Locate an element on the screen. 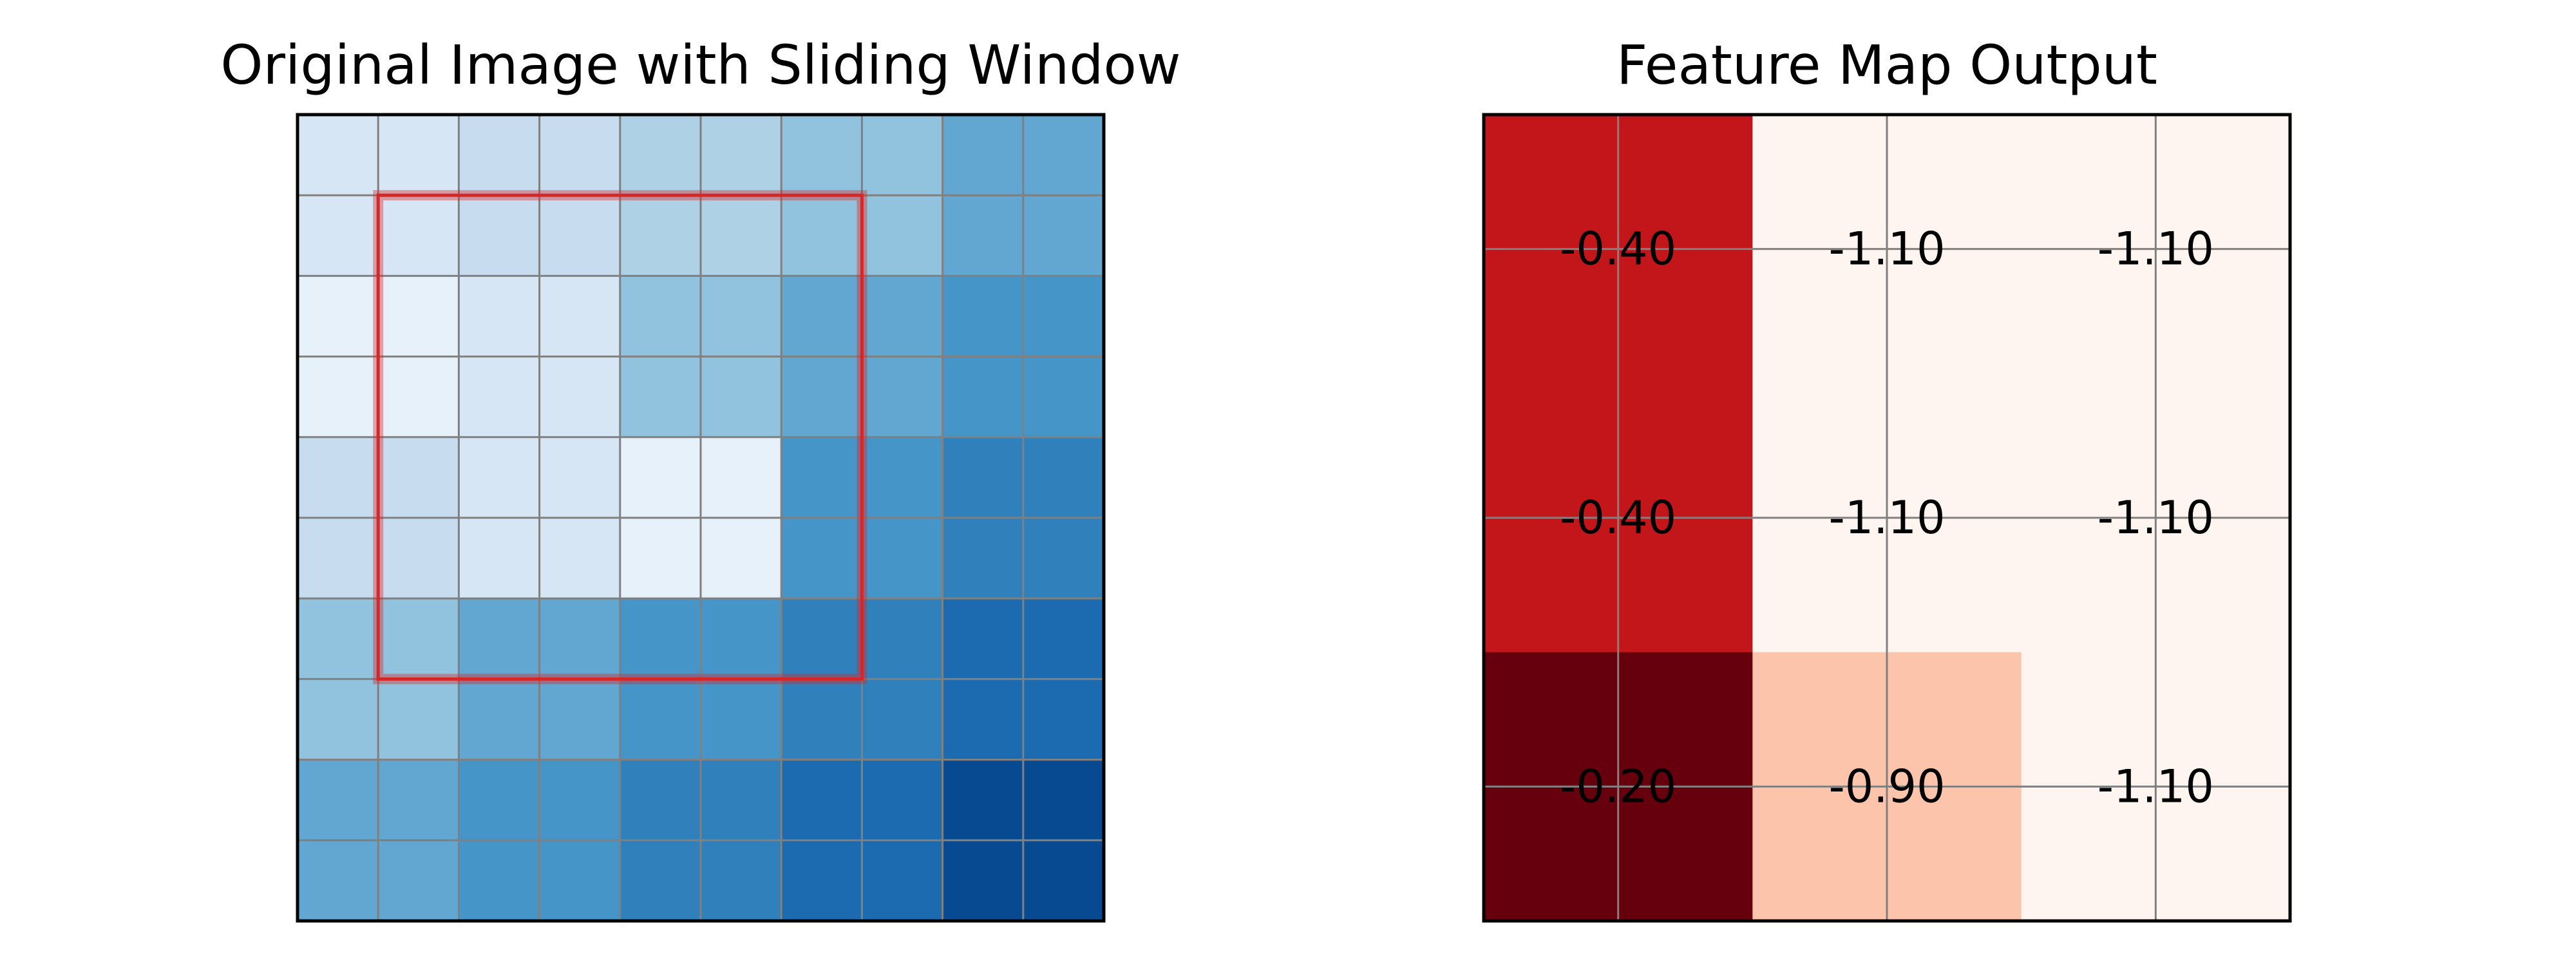 The height and width of the screenshot is (966, 2576). pixel-cell-r8-c4 is located at coordinates (660, 800).